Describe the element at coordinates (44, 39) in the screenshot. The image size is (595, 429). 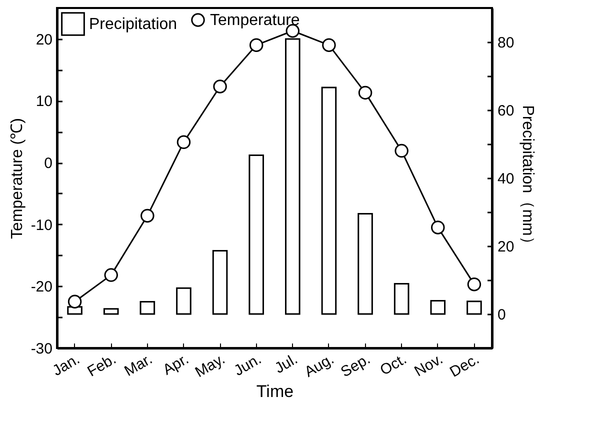
I see `y-tick-label: 20` at that location.